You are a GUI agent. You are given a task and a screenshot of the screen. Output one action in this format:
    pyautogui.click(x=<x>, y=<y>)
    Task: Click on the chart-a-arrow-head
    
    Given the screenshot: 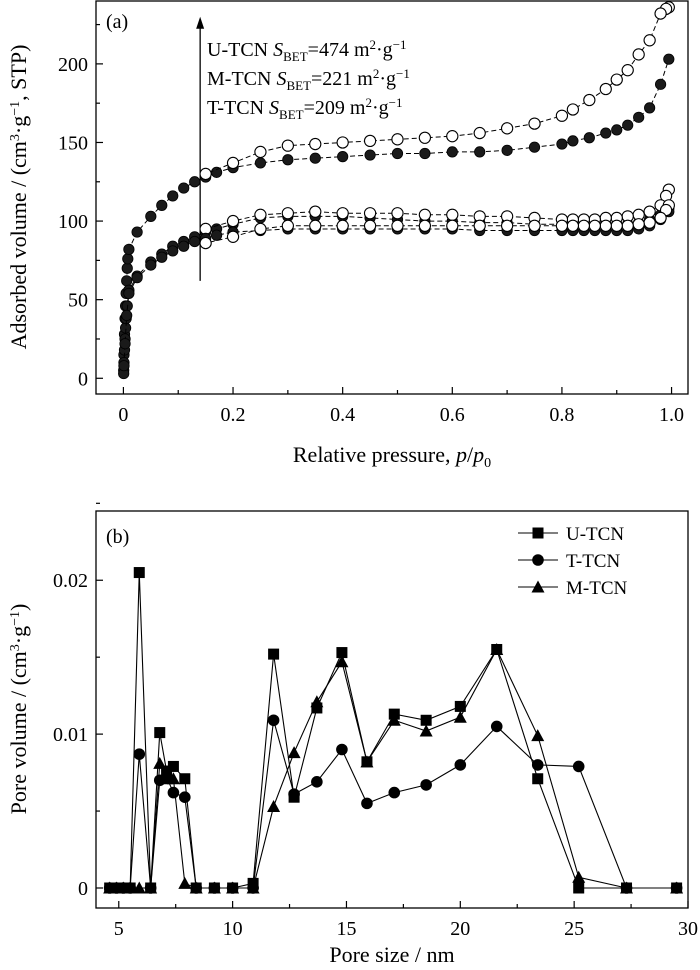 What is the action you would take?
    pyautogui.click(x=200, y=22)
    